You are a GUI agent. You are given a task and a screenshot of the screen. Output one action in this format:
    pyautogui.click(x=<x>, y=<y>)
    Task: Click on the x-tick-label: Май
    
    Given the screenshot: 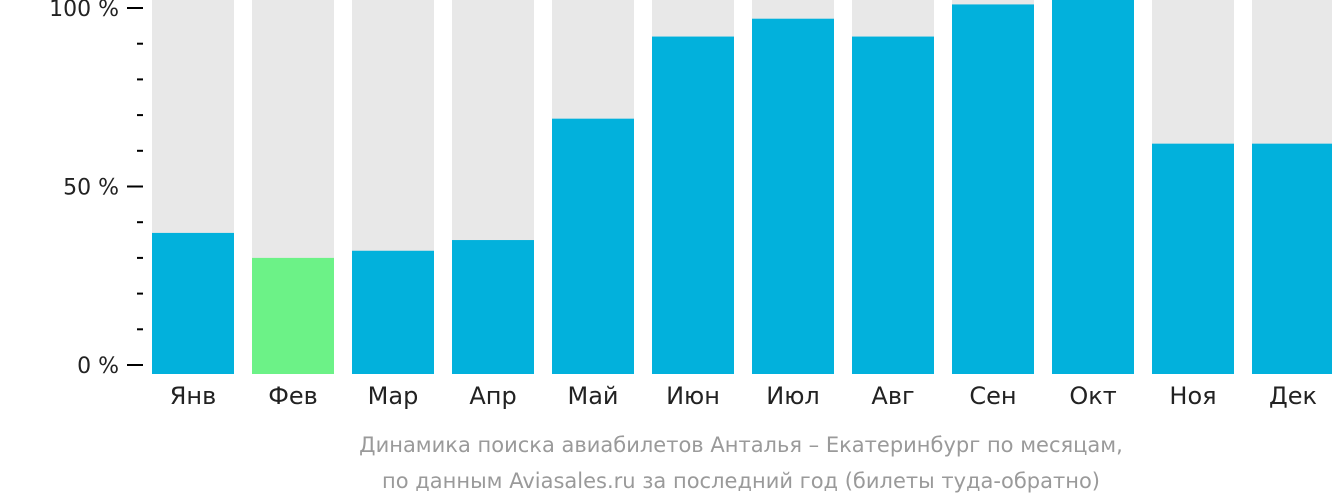 What is the action you would take?
    pyautogui.click(x=592, y=396)
    